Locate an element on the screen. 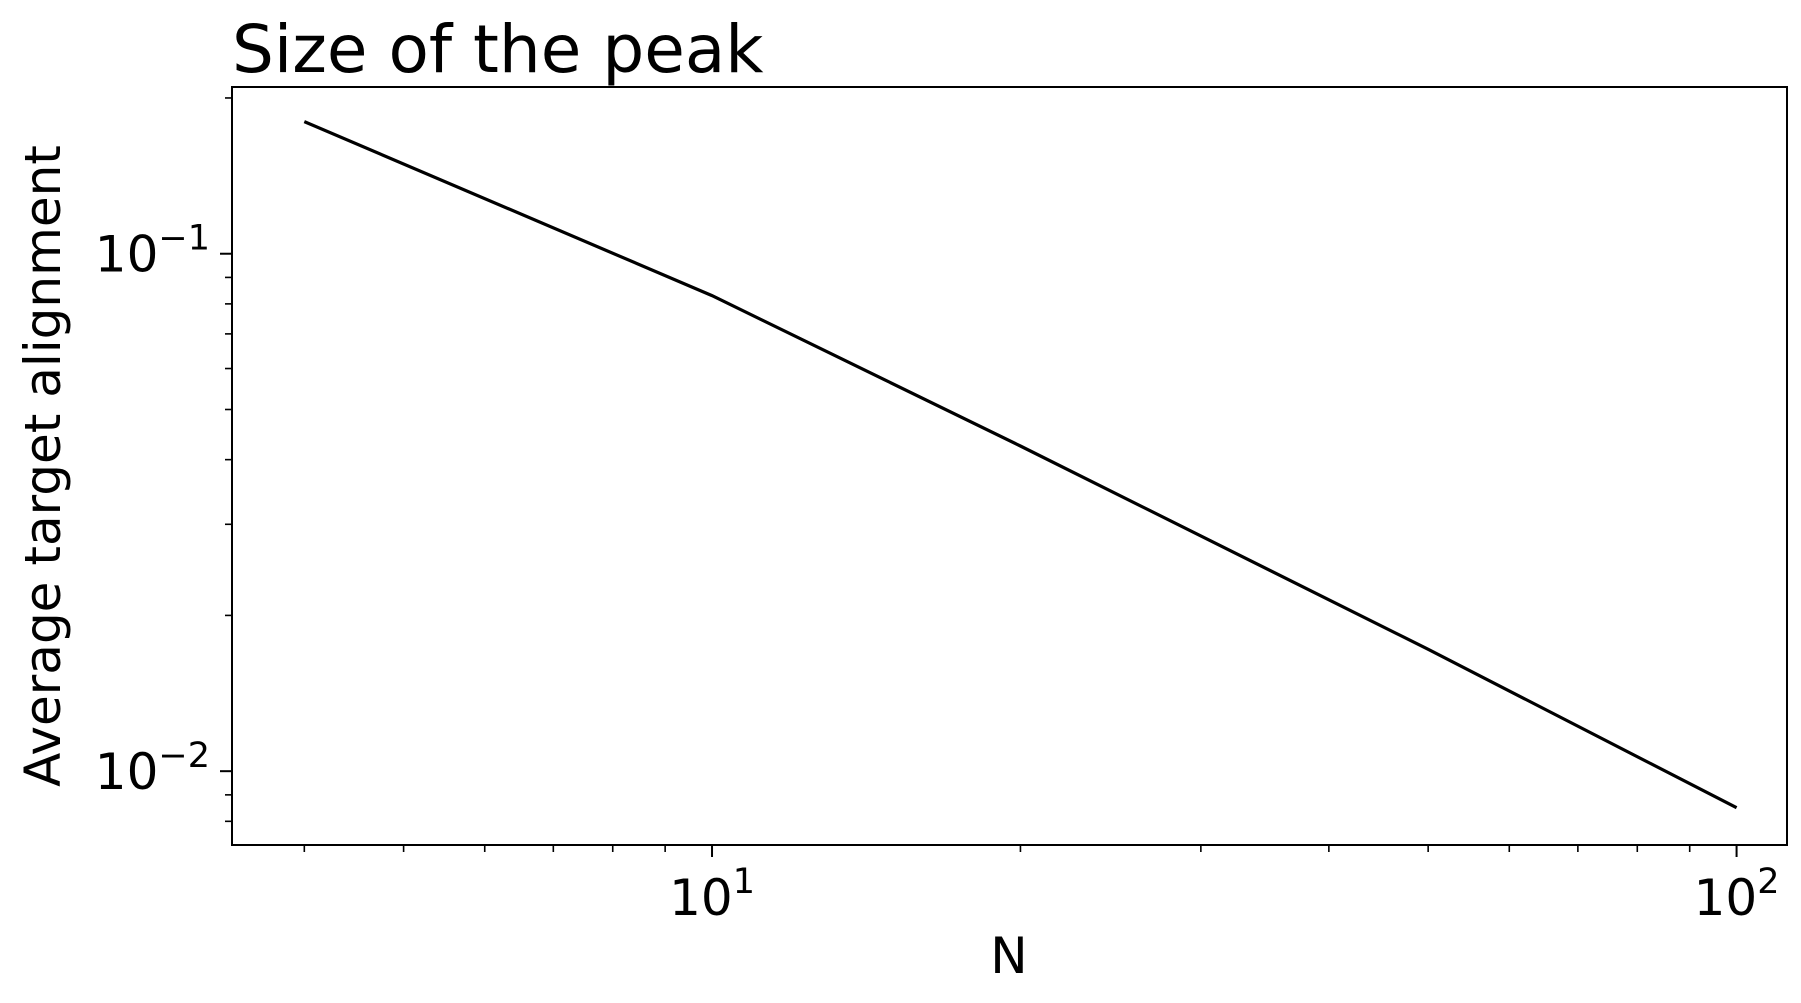 This screenshot has width=1801, height=1003. x-tick-label: 10² is located at coordinates (1737, 894).